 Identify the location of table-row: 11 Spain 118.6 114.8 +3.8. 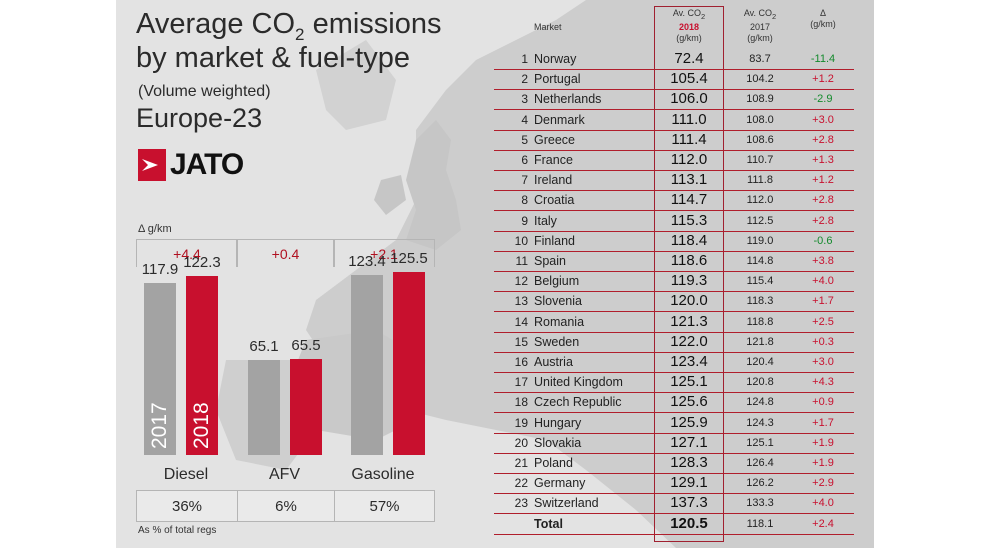
(674, 262).